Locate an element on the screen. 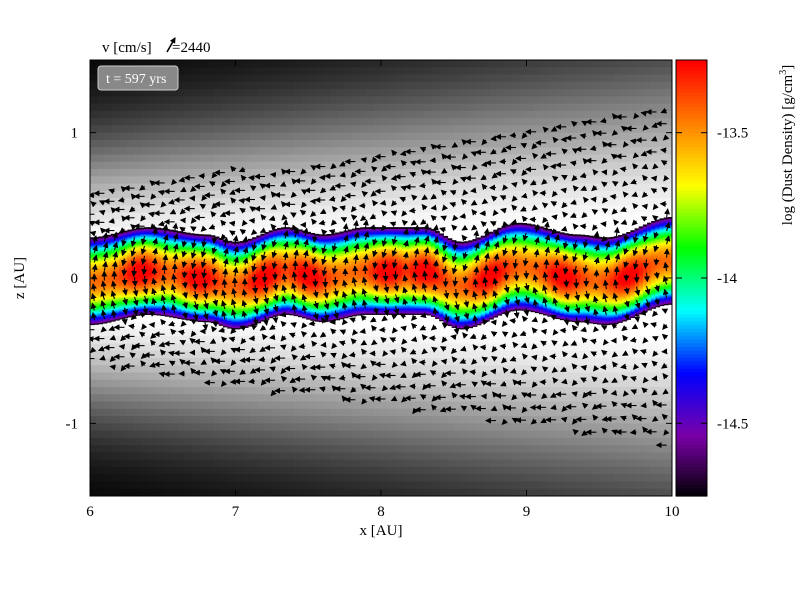  colorbar-tick-label: -13.5 is located at coordinates (732, 134).